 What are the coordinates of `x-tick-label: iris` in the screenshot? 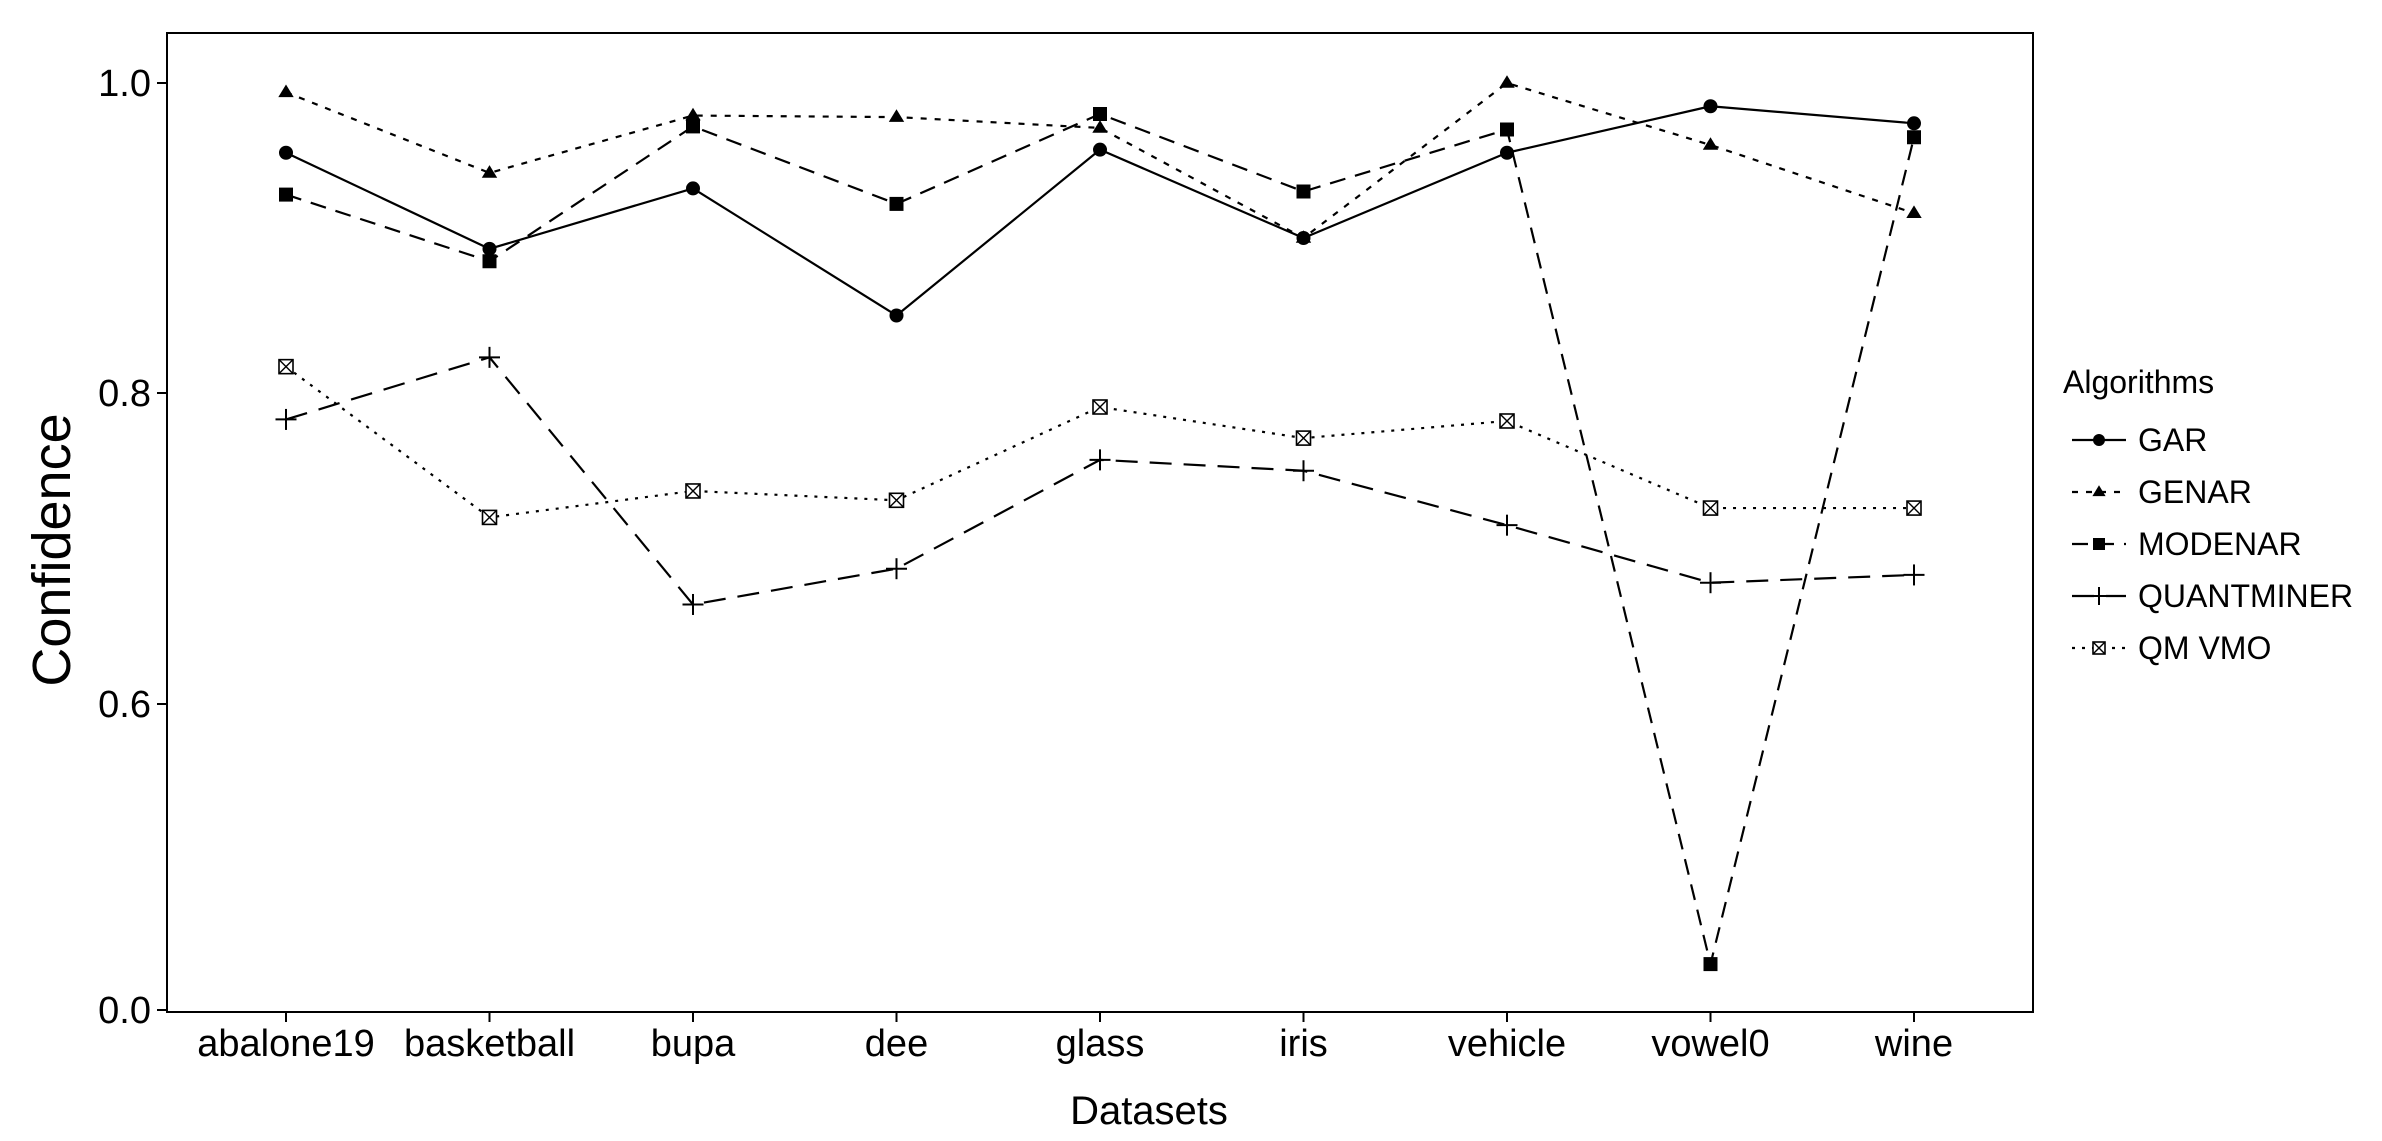 It's located at (1303, 1044).